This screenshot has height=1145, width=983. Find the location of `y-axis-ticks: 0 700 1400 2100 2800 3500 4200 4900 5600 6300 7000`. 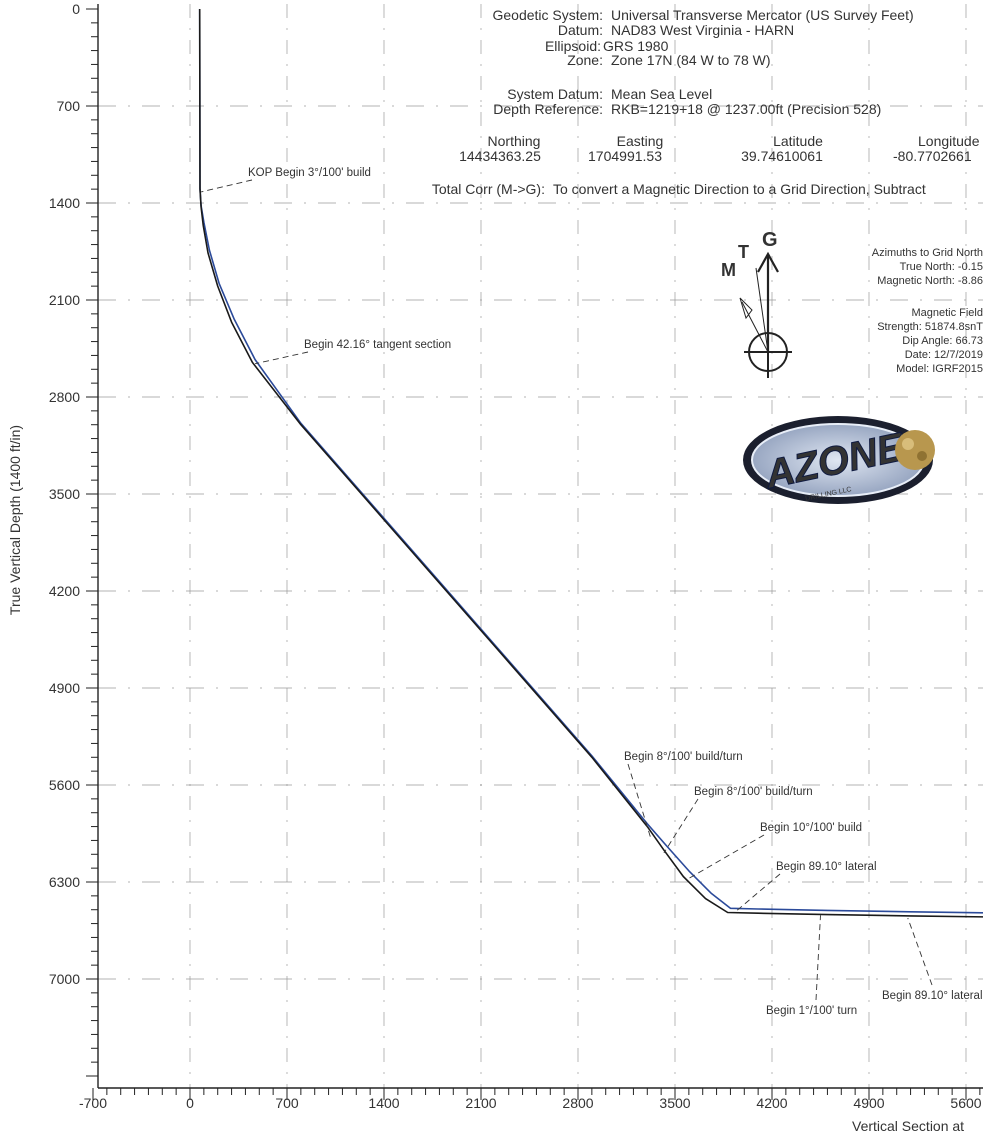

y-axis-ticks: 0 700 1400 2100 2800 3500 4200 4900 5600 6300 7000 is located at coordinates (73, 539).